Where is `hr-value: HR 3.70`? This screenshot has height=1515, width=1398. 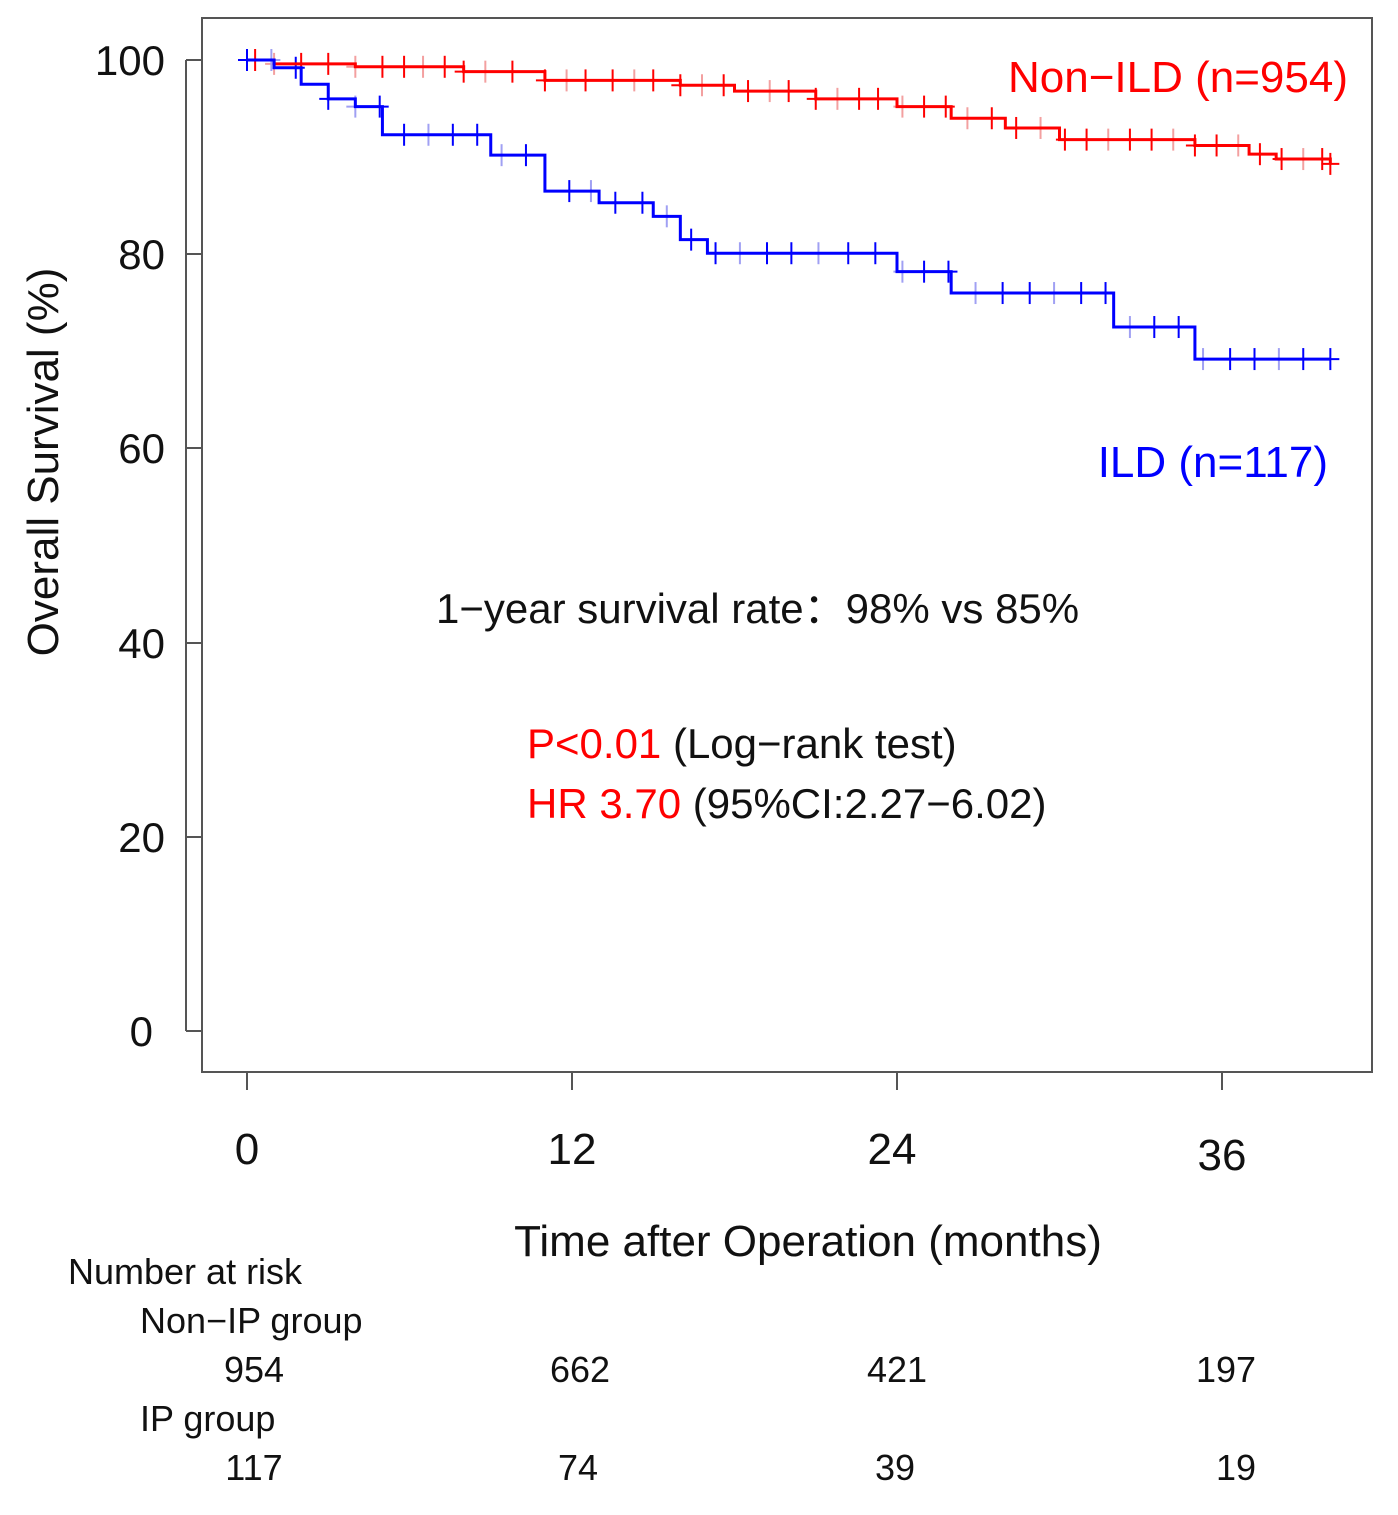
hr-value: HR 3.70 is located at coordinates (604, 803).